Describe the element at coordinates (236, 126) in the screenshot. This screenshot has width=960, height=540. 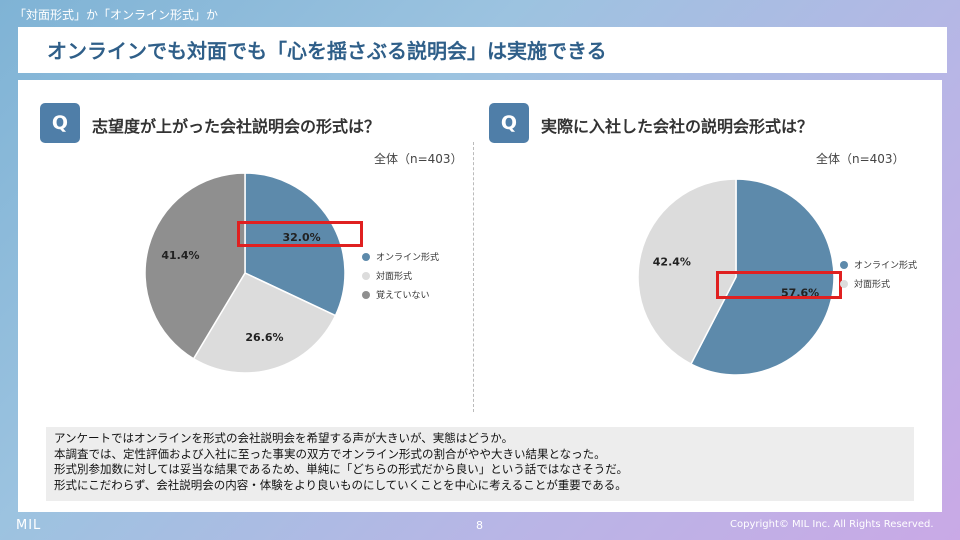
I see `question-left: 志望度が上がった会社説明会の形式は？` at that location.